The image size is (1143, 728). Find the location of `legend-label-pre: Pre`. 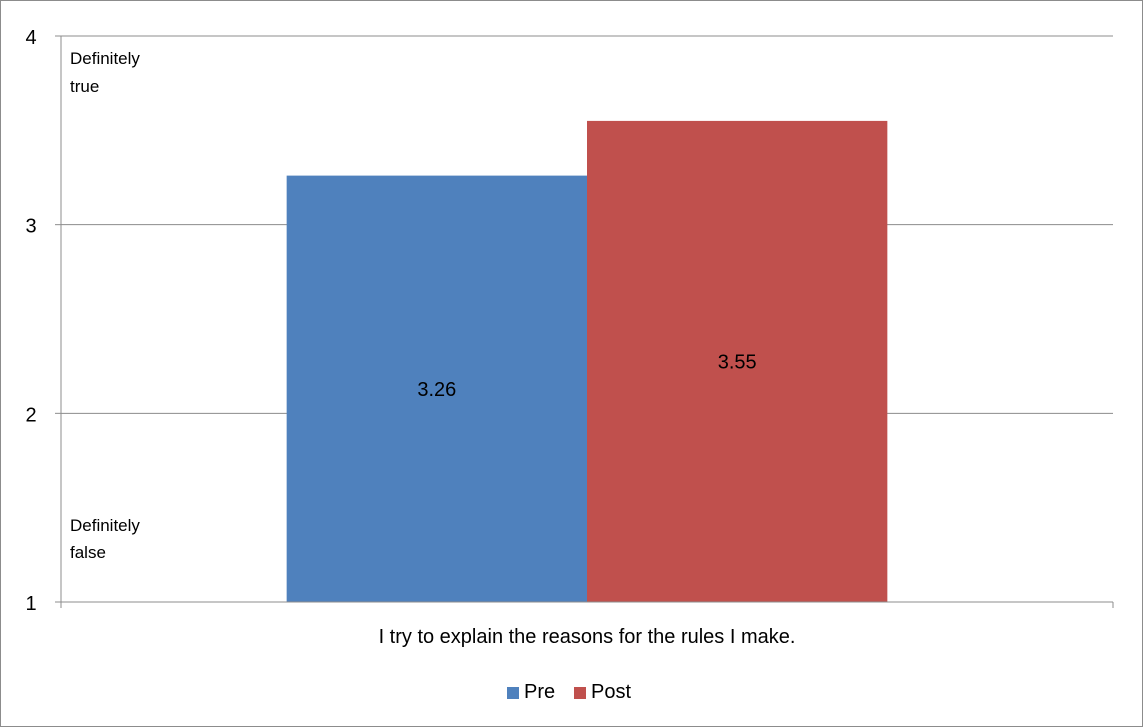

legend-label-pre: Pre is located at coordinates (540, 692).